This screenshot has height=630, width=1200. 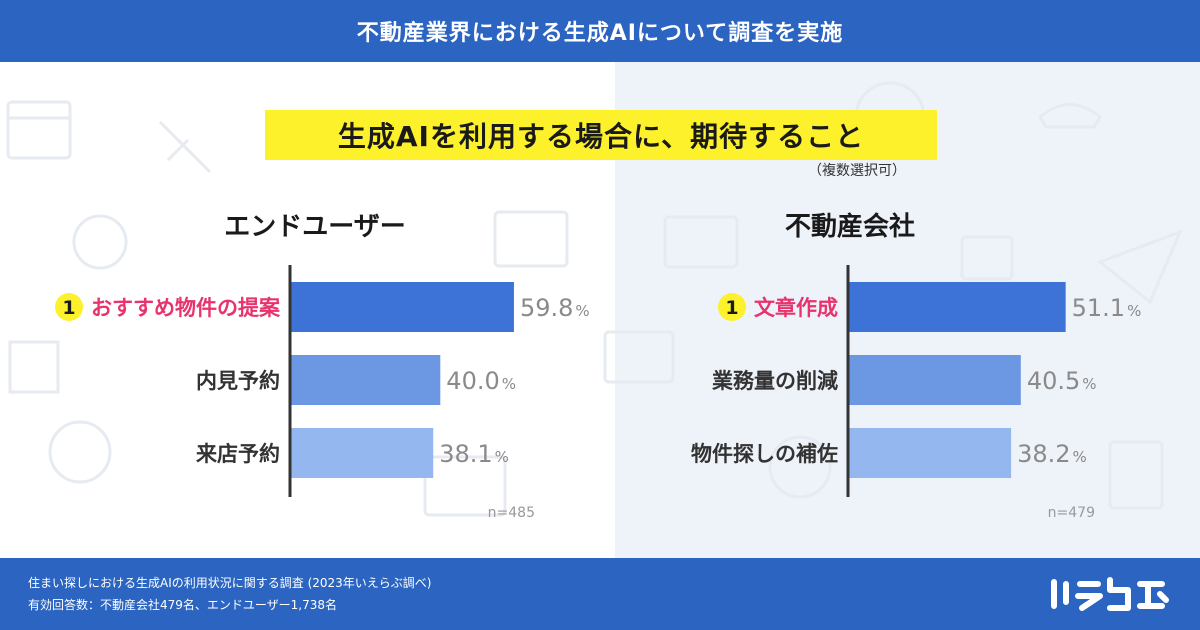 What do you see at coordinates (555, 308) in the screenshot?
I see `data-label: 59.8%` at bounding box center [555, 308].